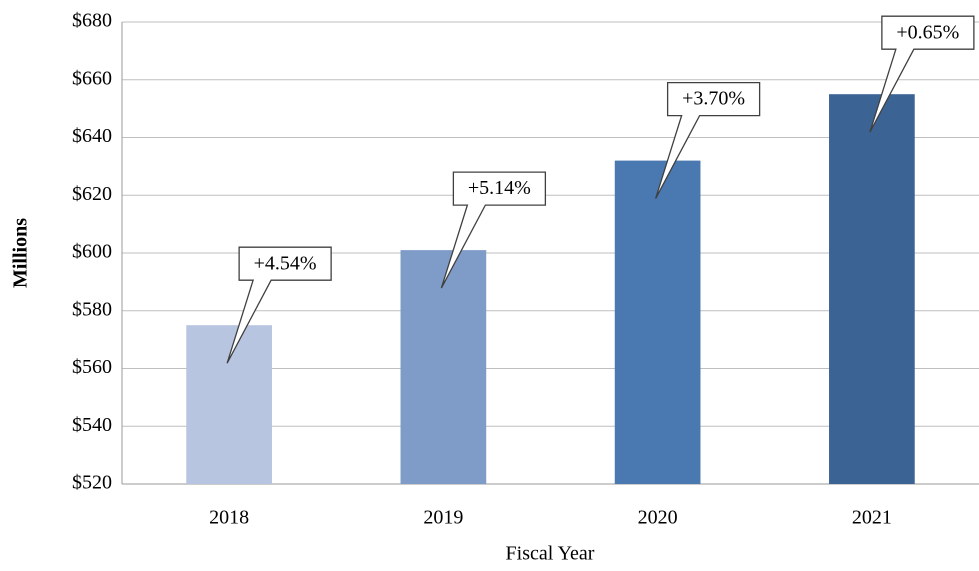 The width and height of the screenshot is (979, 571). Describe the element at coordinates (92, 425) in the screenshot. I see `y-tick-label: $540` at that location.